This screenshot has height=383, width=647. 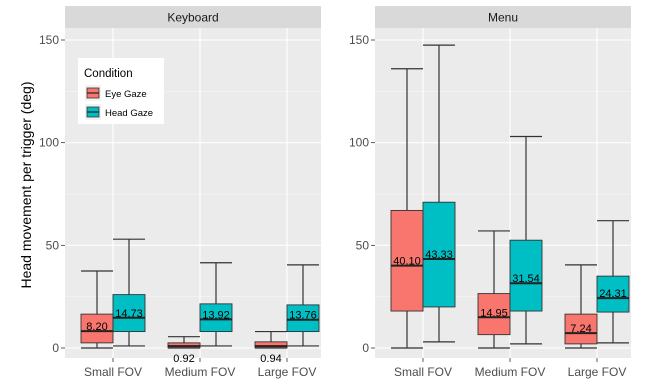 I want to click on median-value-label: 8.20, so click(x=96, y=327).